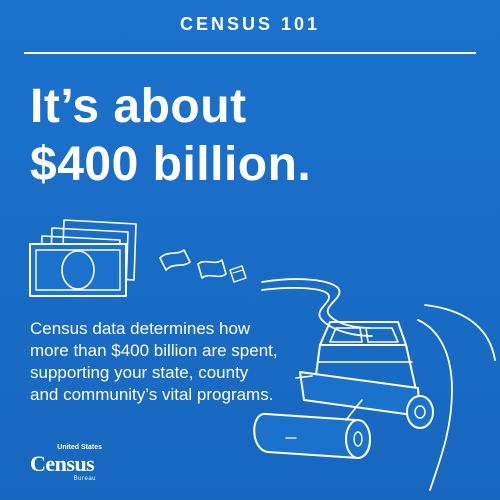  Describe the element at coordinates (83, 258) in the screenshot. I see `money-stack-icon` at that location.